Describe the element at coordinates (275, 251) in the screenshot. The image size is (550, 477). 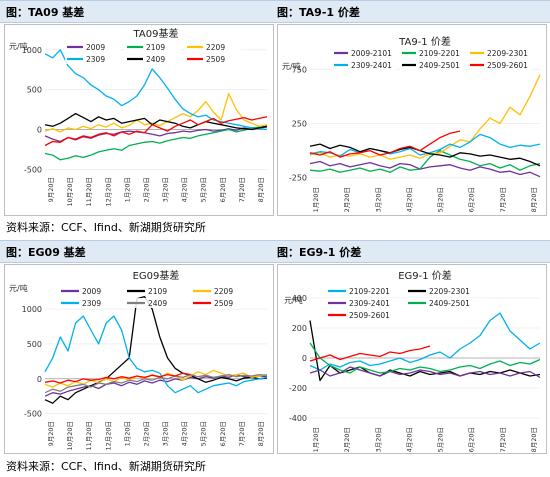
I see `middle-figure-bar: 图：EG09 基差 图：EG9-1 价差` at that location.